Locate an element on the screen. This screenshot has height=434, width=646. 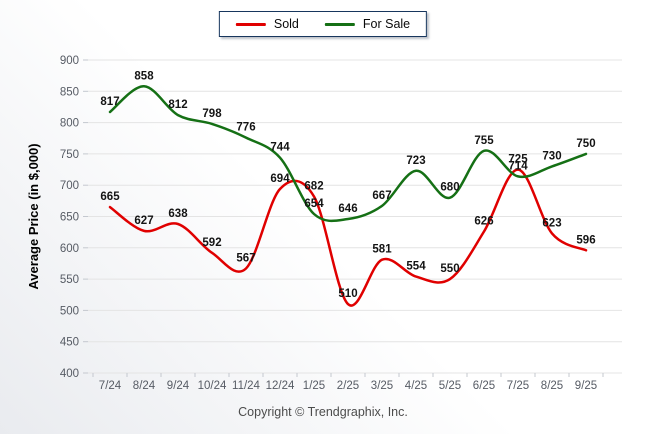
data-label: 714 is located at coordinates (518, 166).